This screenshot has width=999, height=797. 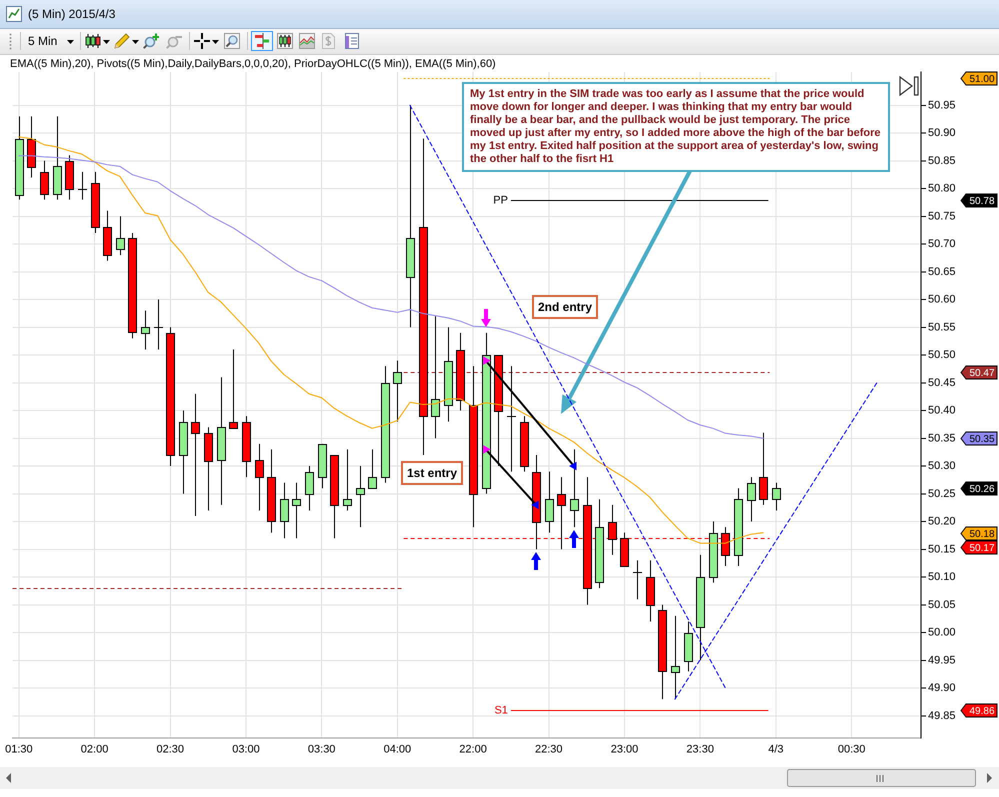 I want to click on y-tick-label: 50.60, so click(x=942, y=300).